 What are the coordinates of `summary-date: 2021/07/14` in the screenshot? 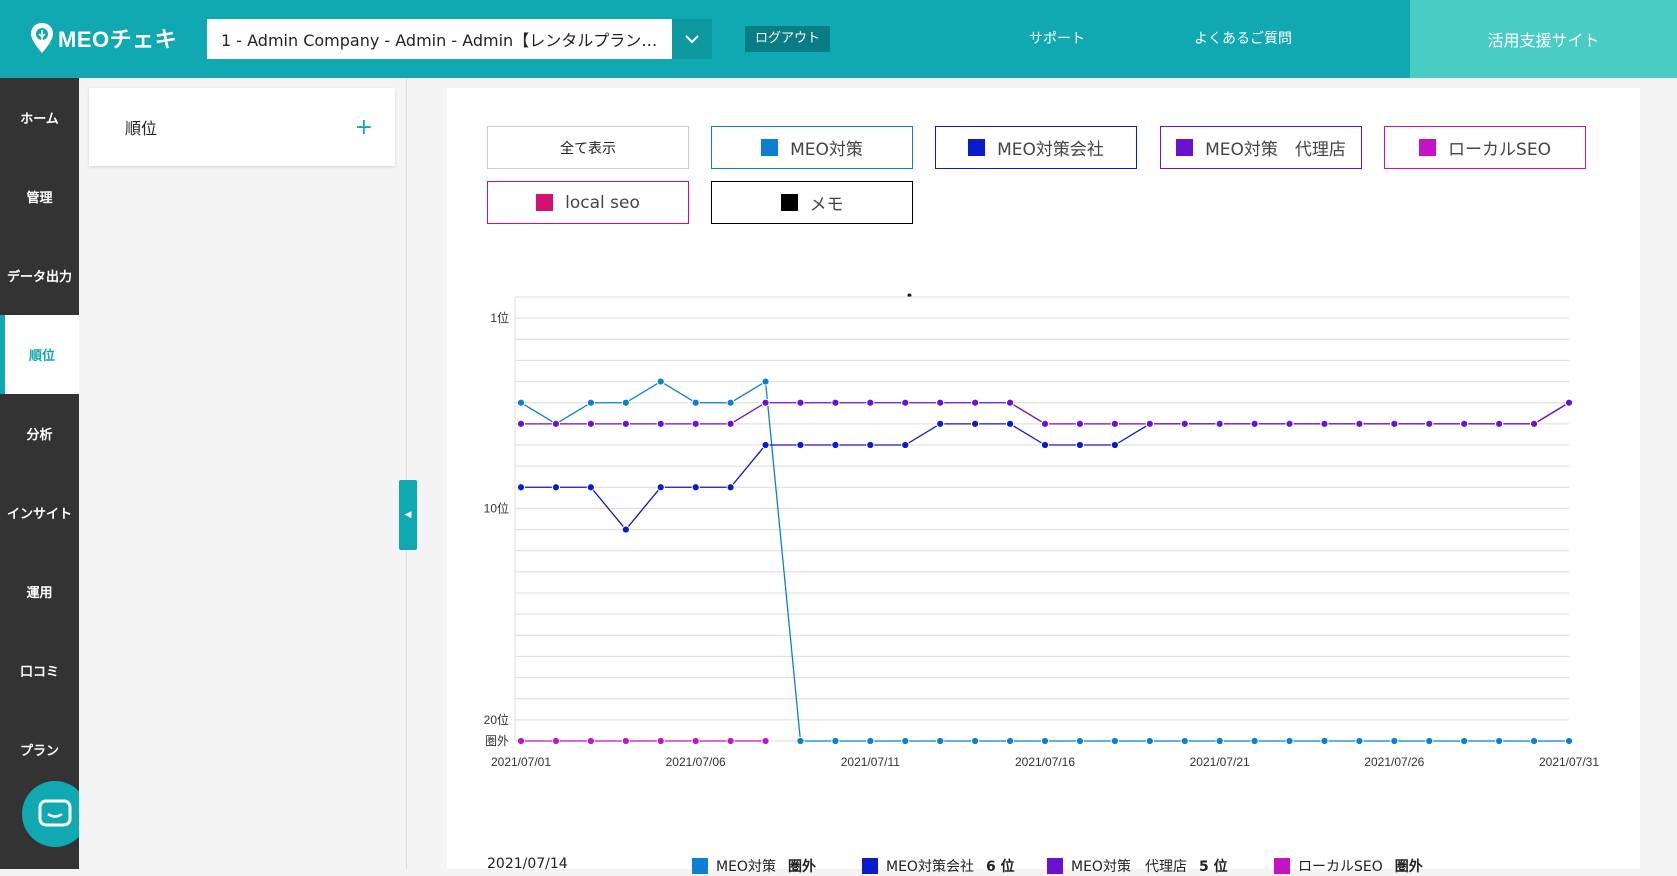 It's located at (527, 864).